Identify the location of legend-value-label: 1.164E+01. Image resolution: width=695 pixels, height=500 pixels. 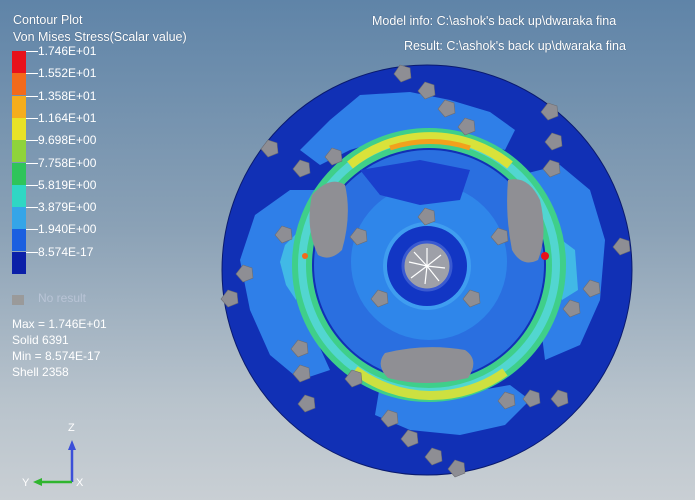
(67, 117).